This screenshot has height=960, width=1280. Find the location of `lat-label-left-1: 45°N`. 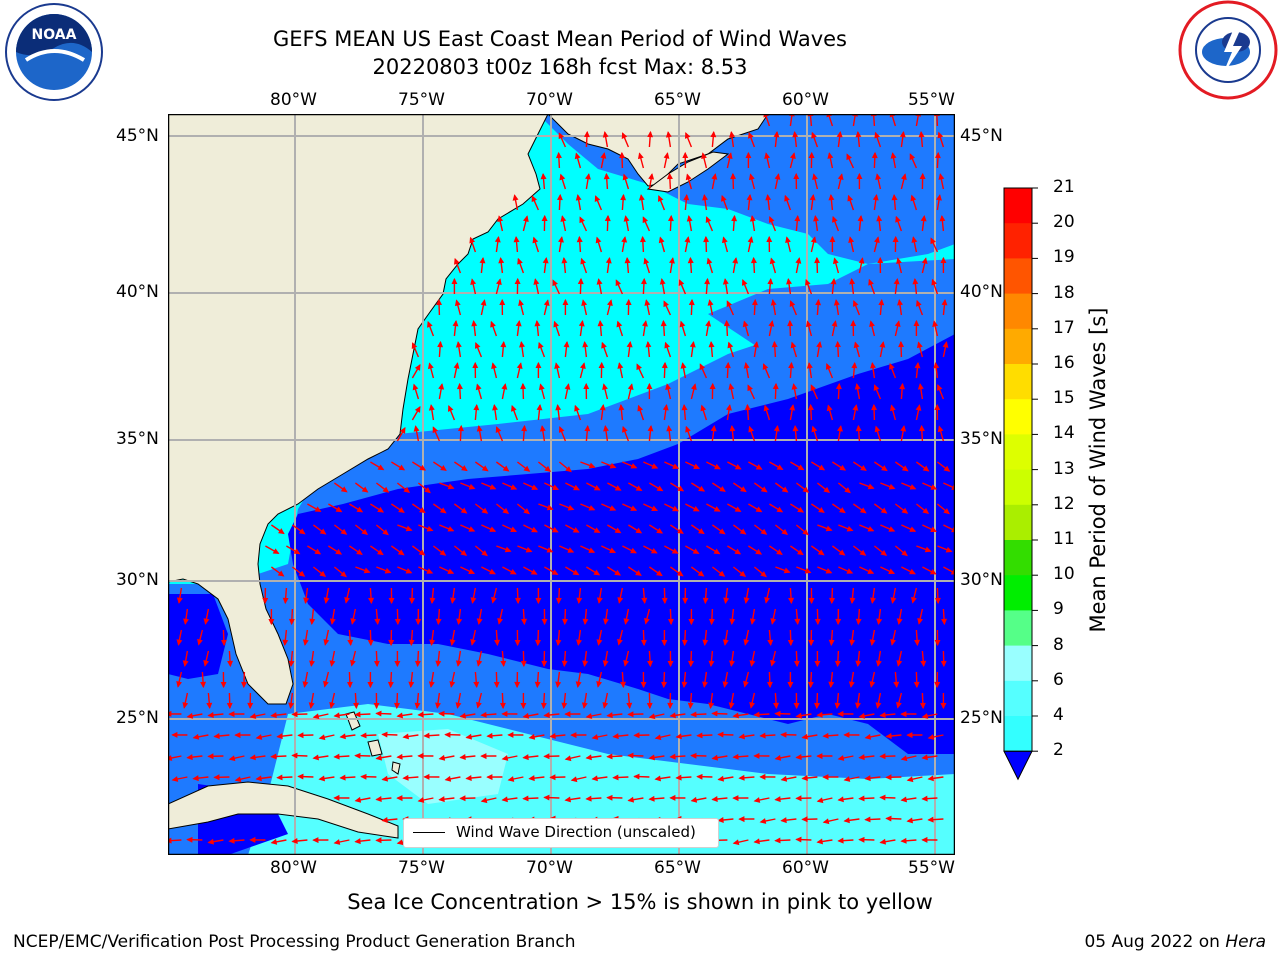

lat-label-left-1: 45°N is located at coordinates (137, 136).